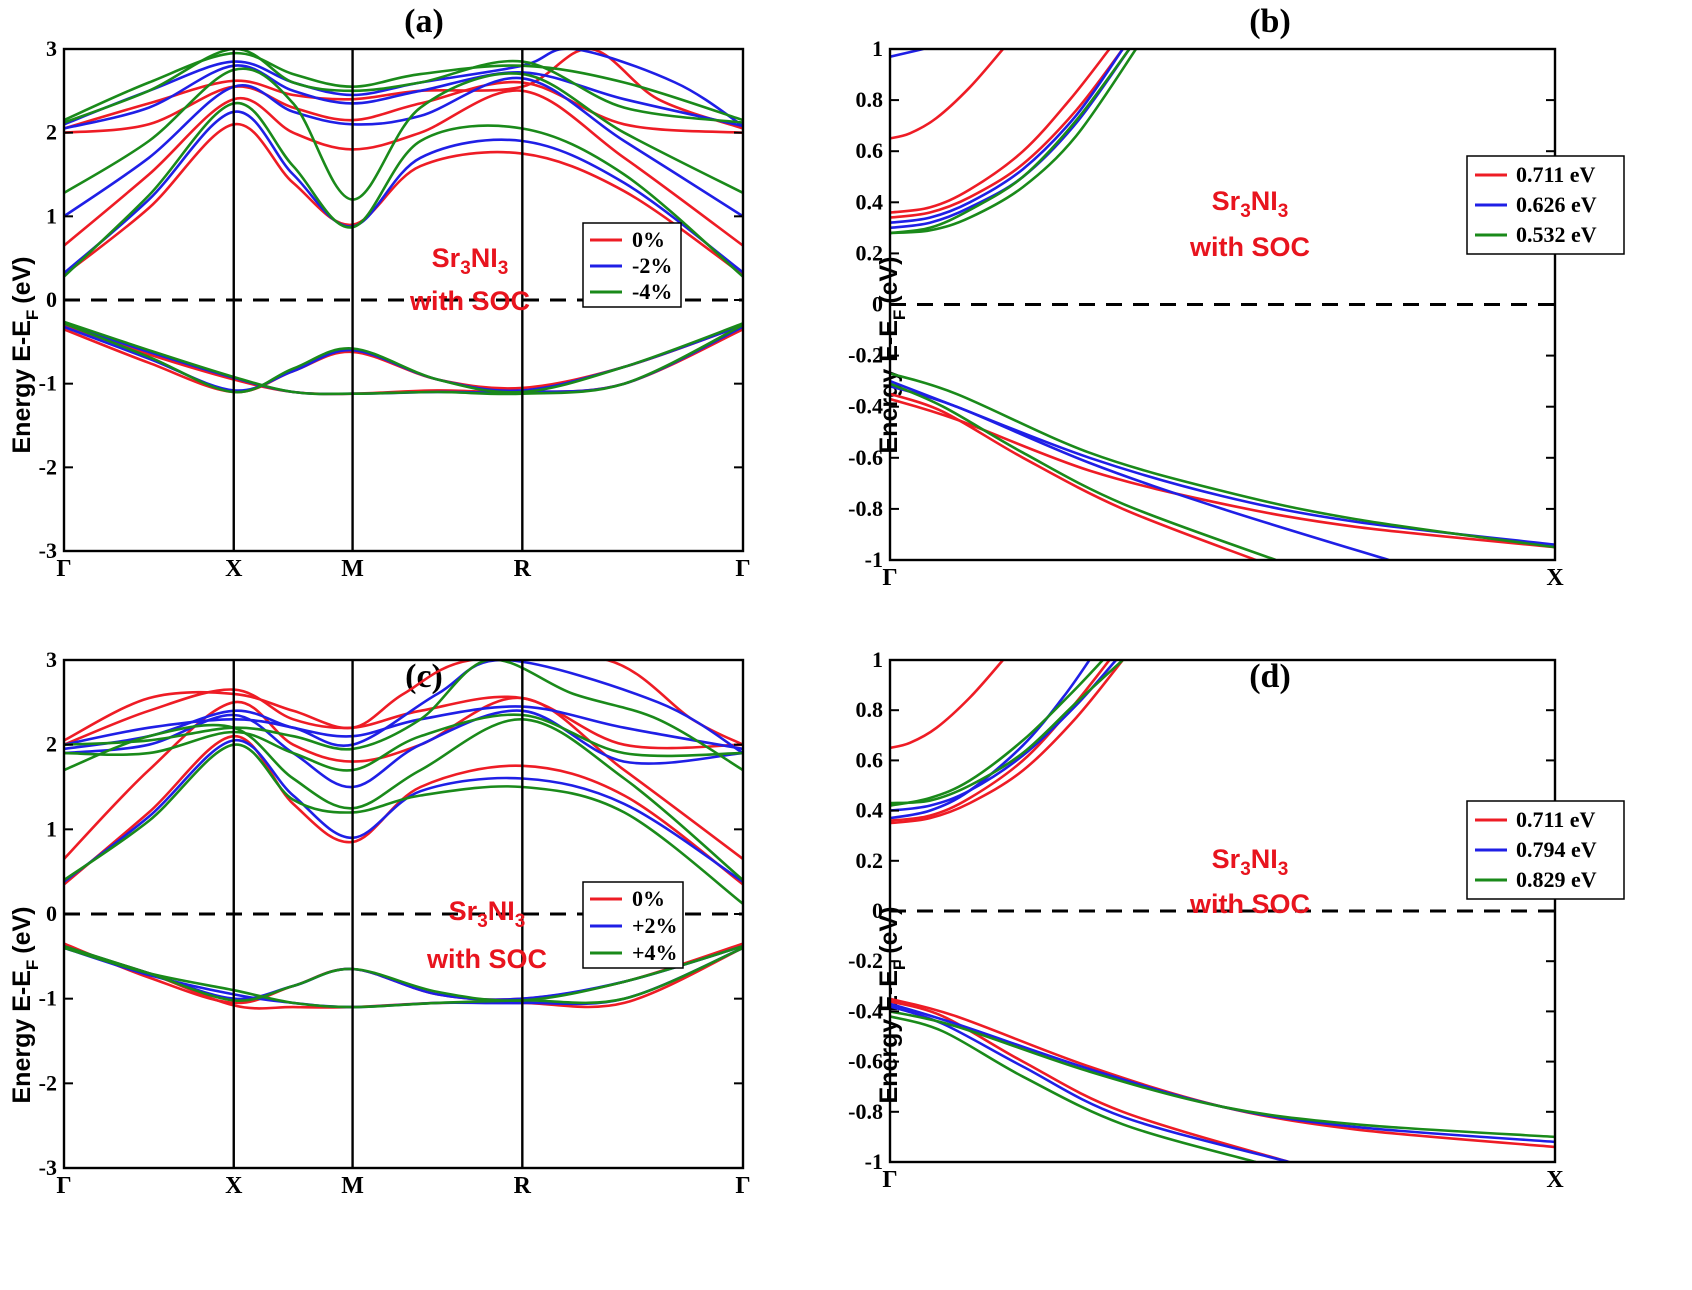  Describe the element at coordinates (1556, 234) in the screenshot. I see `legend-label: 0.532 eV` at that location.